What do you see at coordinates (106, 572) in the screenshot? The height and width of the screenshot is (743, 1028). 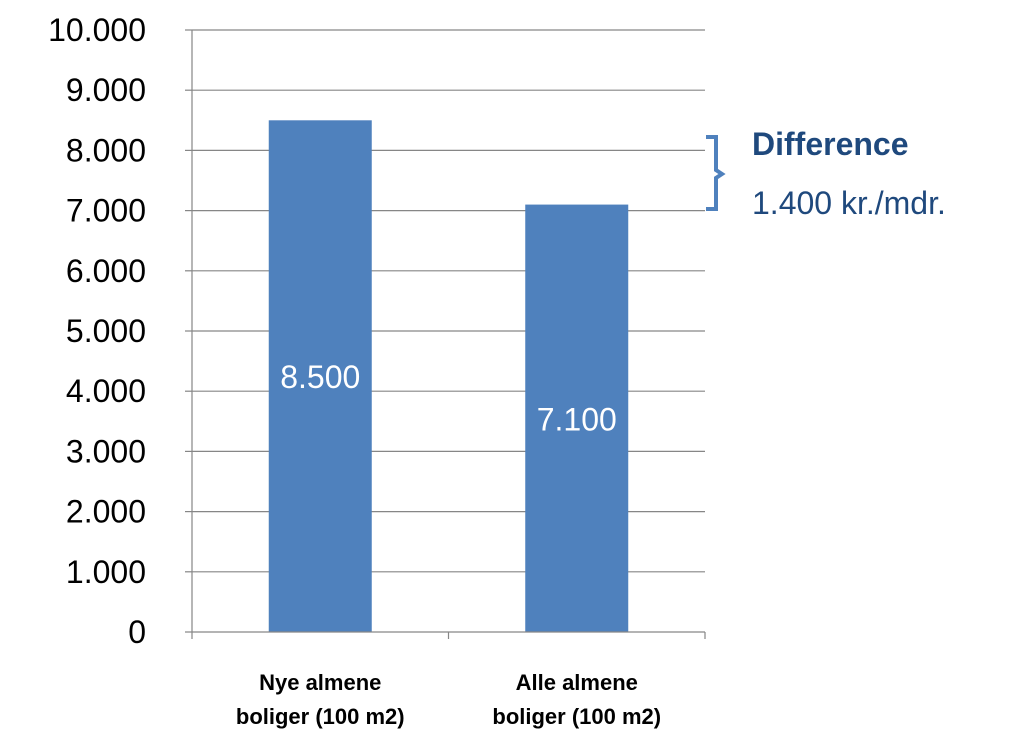 I see `y-tick-label: 1.000` at bounding box center [106, 572].